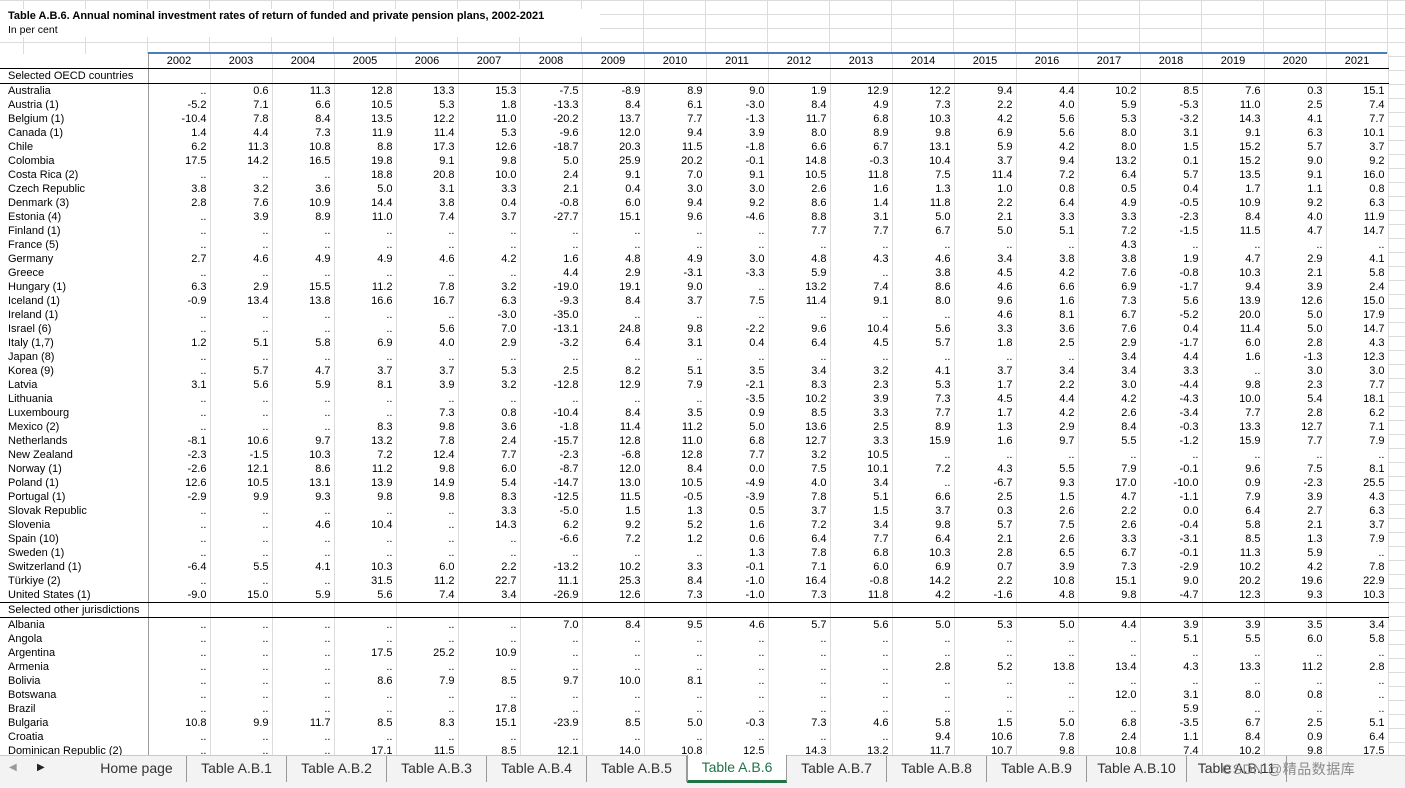 The width and height of the screenshot is (1405, 788). Describe the element at coordinates (303, 61) in the screenshot. I see `year-header: 2004` at that location.